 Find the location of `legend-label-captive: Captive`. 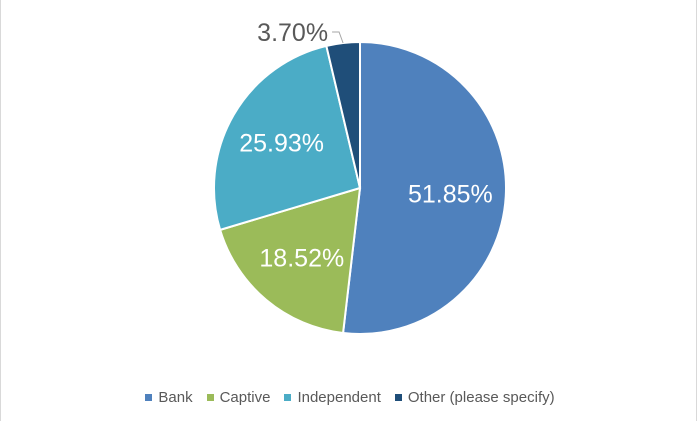

legend-label-captive: Captive is located at coordinates (245, 397).